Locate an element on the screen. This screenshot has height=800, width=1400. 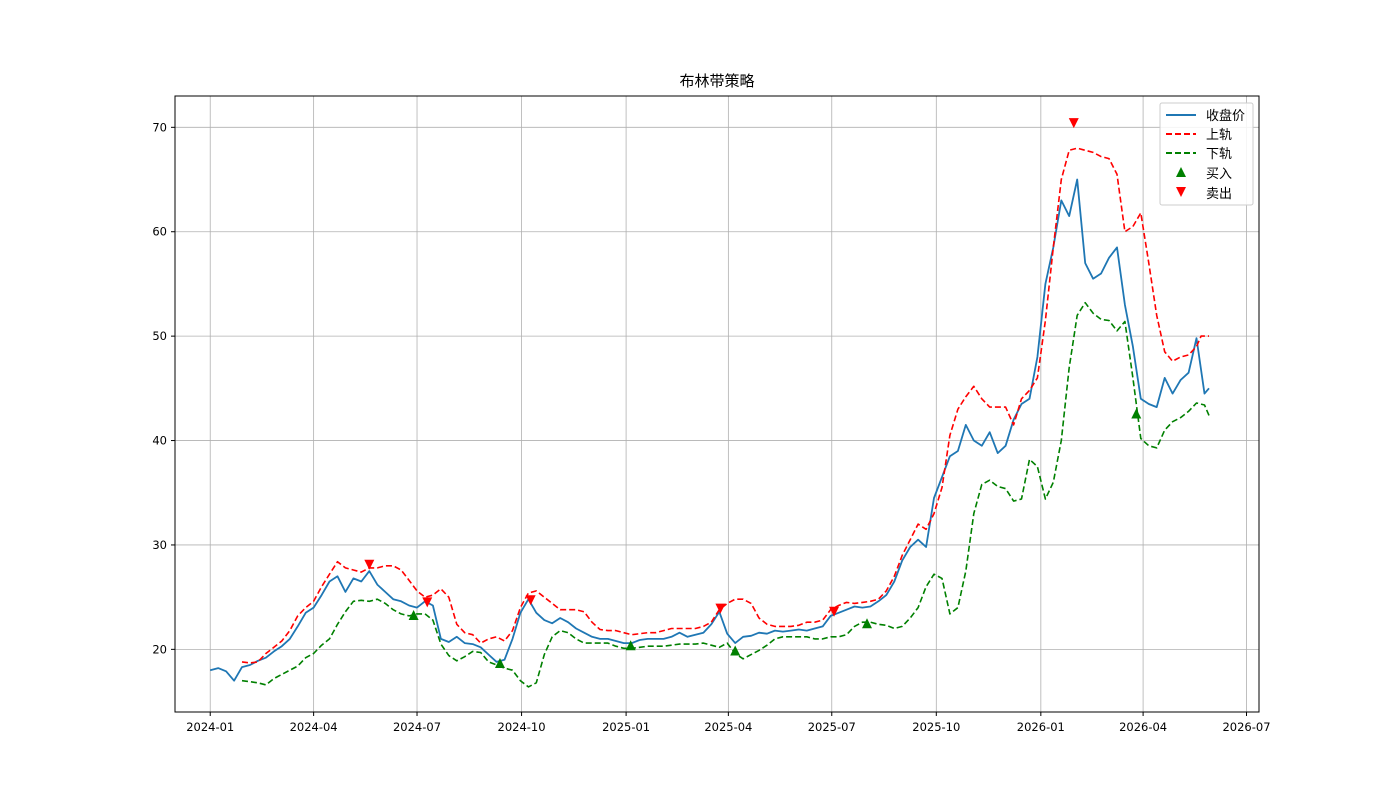
legend-label-close: 收盘价 is located at coordinates (1225, 116).